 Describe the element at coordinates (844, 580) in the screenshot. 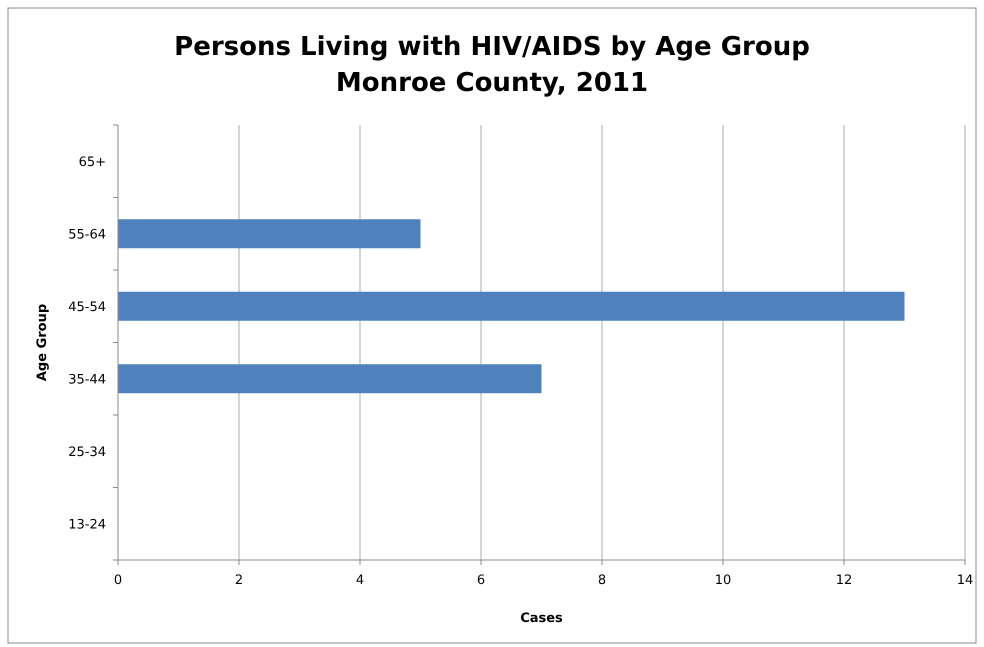

I see `x-tick-label: 12` at that location.